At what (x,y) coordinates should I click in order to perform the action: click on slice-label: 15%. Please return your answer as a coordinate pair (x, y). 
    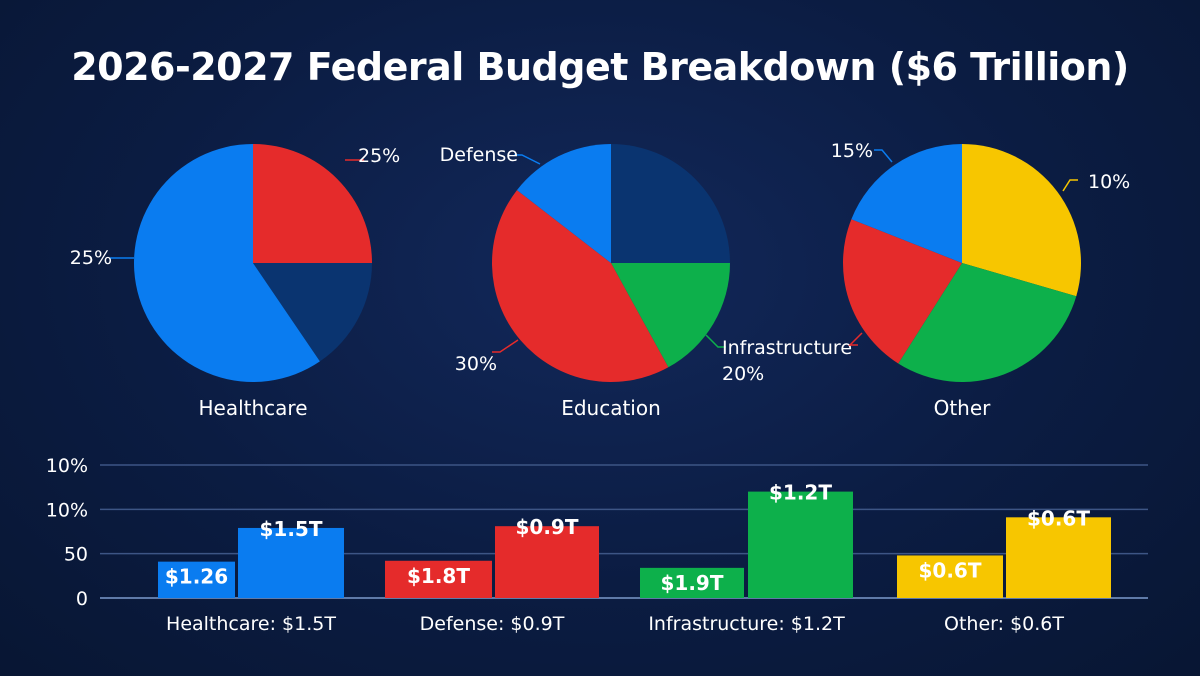
    Looking at the image, I should click on (852, 151).